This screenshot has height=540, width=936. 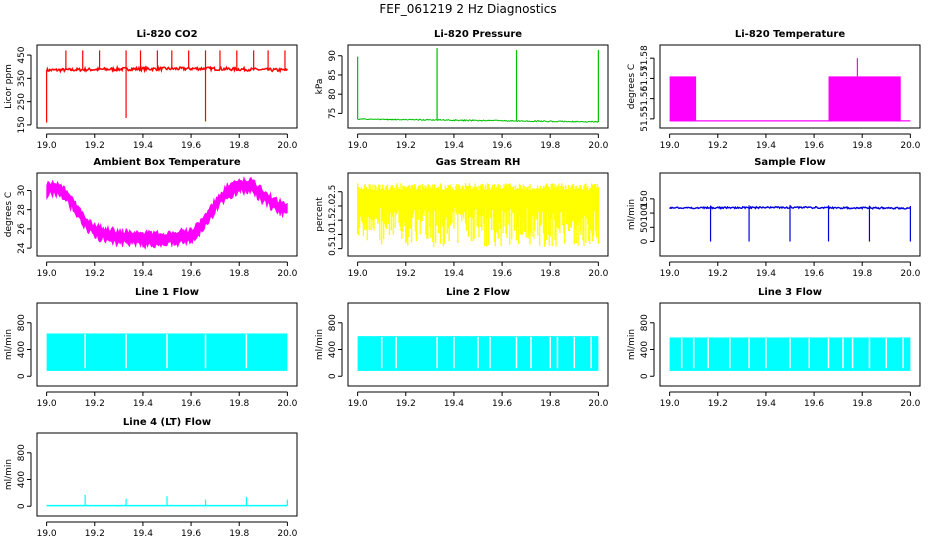 I want to click on y-tick-label: 51.56, so click(x=645, y=98).